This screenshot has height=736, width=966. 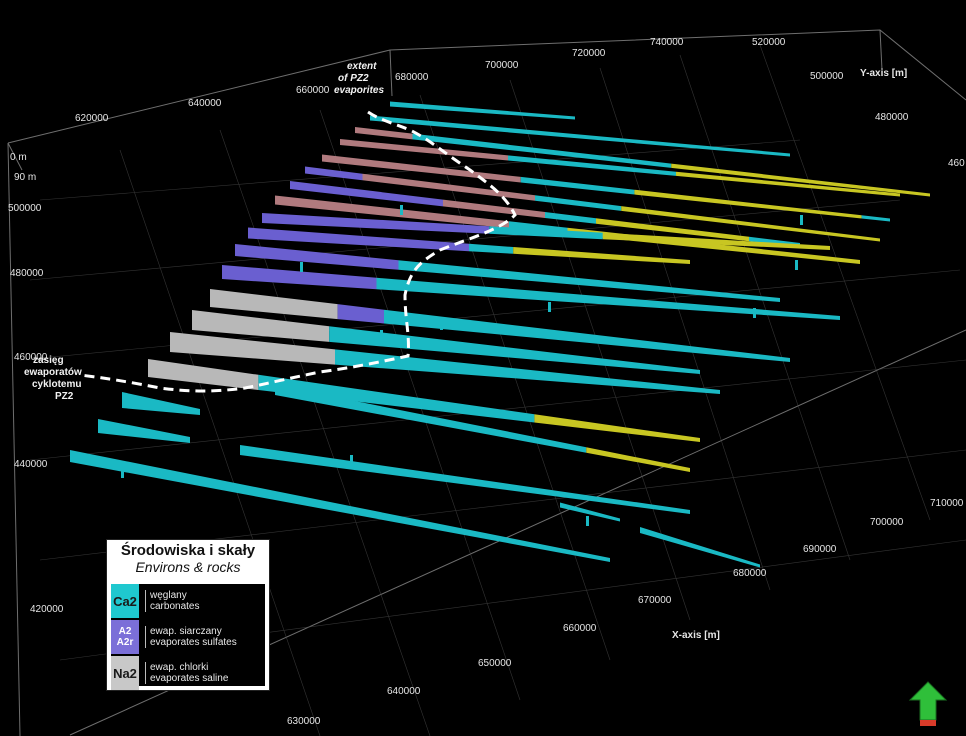 What do you see at coordinates (47, 609) in the screenshot?
I see `left-tick: 420000` at bounding box center [47, 609].